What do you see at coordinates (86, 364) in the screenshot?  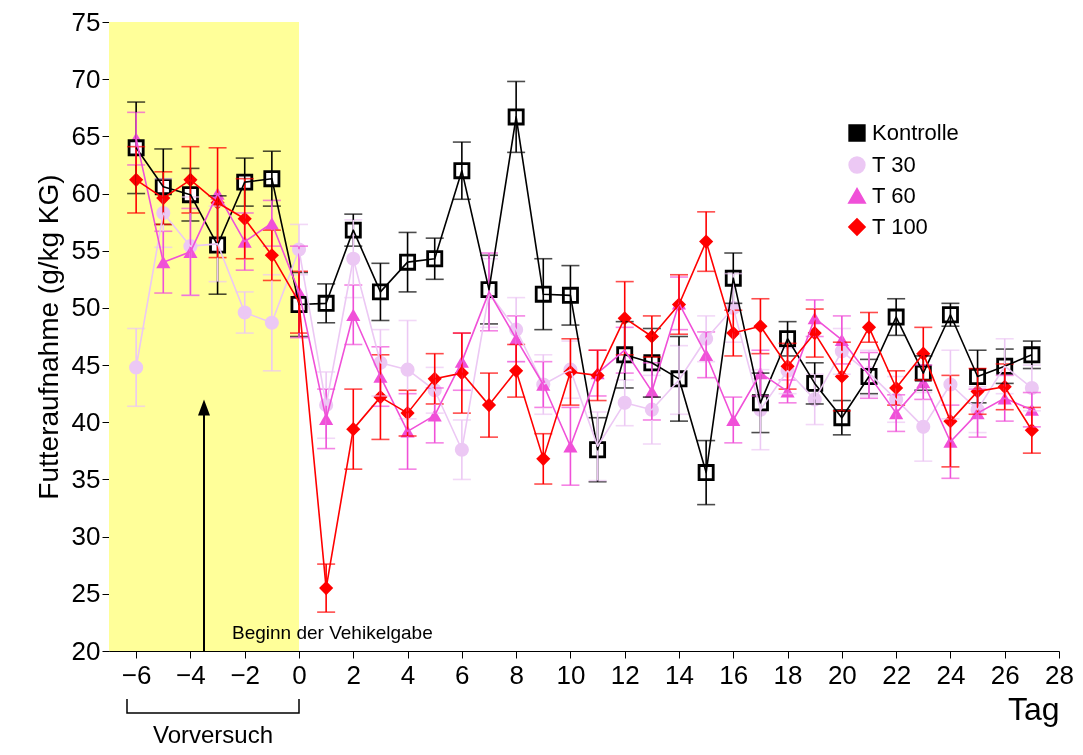 I see `y-tick-label: 45` at bounding box center [86, 364].